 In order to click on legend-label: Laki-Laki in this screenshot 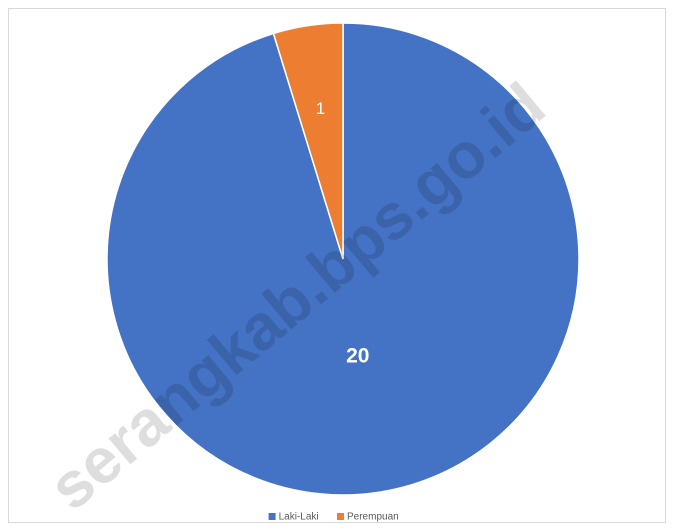, I will do `click(299, 517)`.